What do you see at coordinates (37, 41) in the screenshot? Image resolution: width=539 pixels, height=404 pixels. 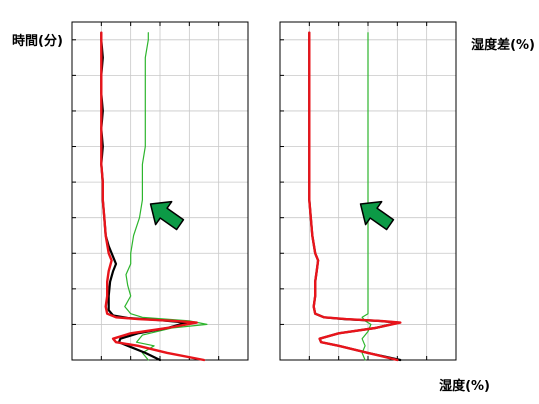 I see `y-axis-label: 時間(分)` at bounding box center [37, 41].